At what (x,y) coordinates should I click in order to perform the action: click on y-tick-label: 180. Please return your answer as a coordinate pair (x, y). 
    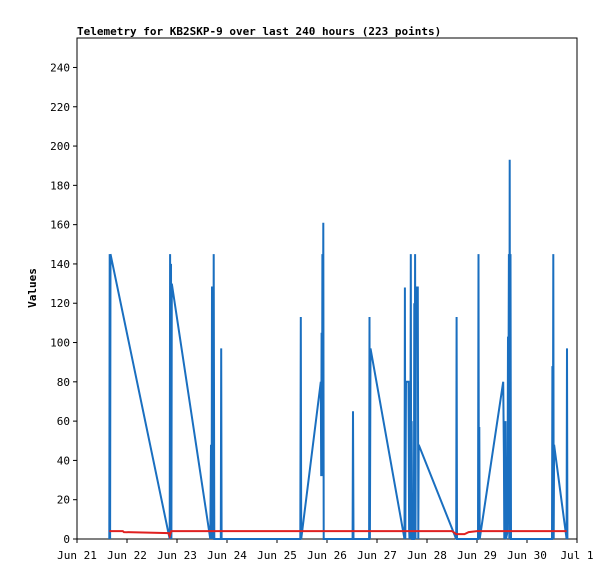
    Looking at the image, I should click on (60, 185).